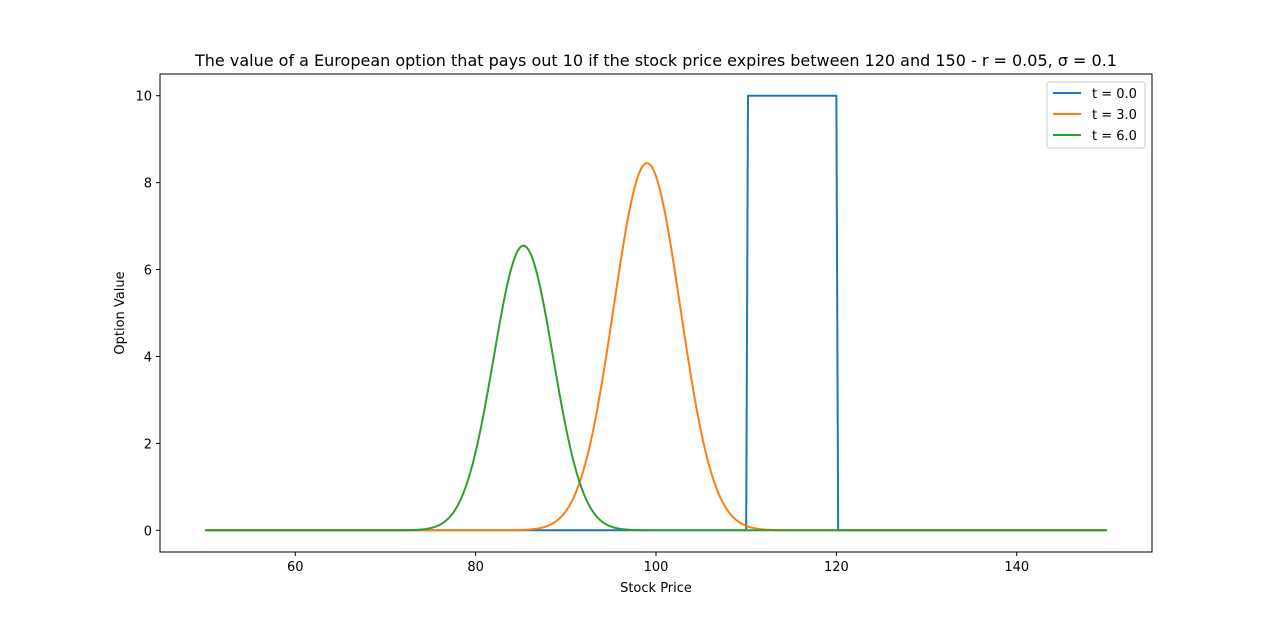  Describe the element at coordinates (475, 567) in the screenshot. I see `x-tick-label: 80` at that location.